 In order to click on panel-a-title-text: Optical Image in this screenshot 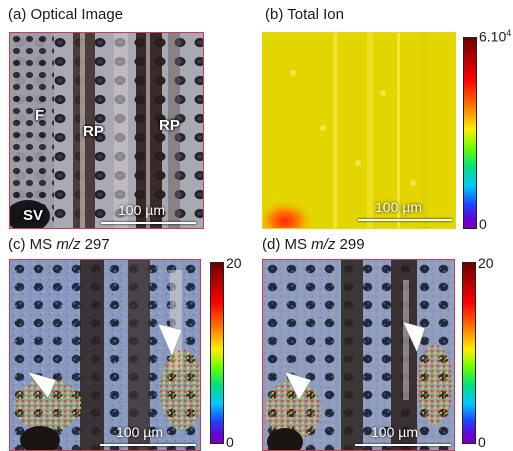, I will do `click(77, 14)`.